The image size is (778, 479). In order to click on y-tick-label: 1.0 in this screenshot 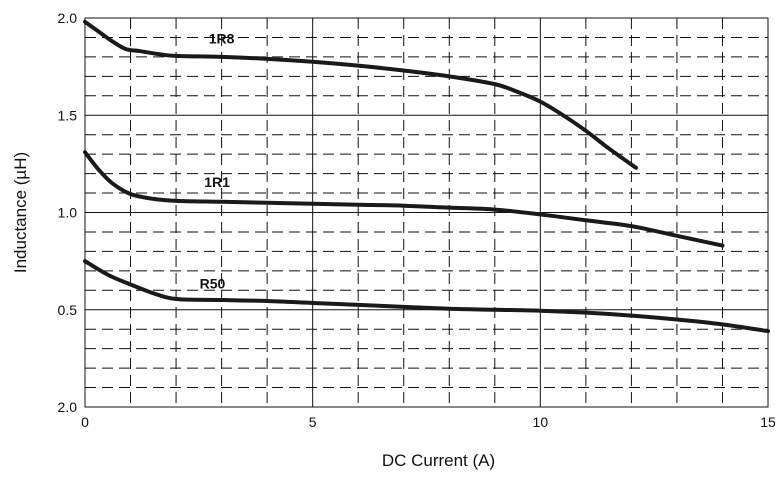, I will do `click(68, 213)`.